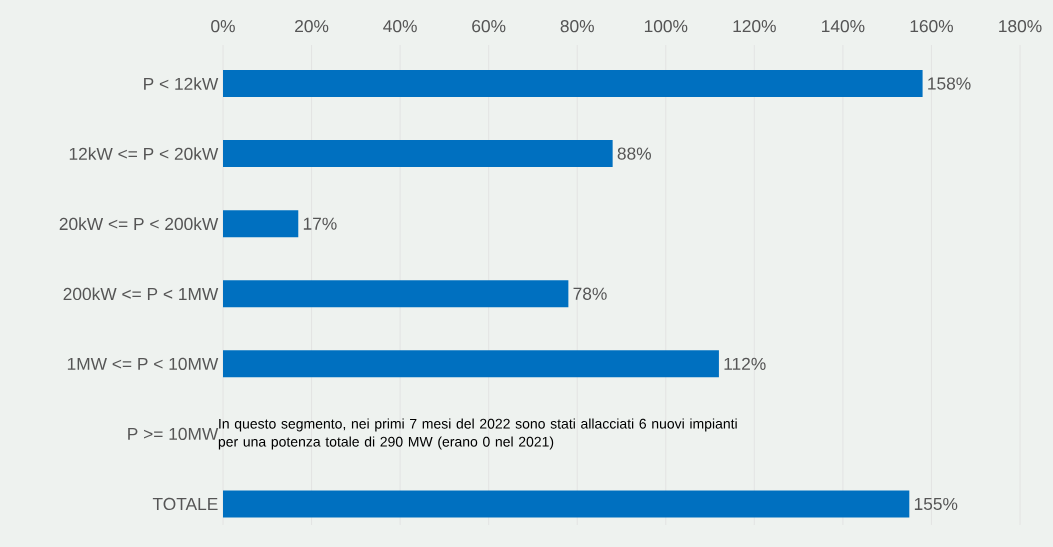 This screenshot has width=1053, height=547. Describe the element at coordinates (312, 26) in the screenshot. I see `x-tick-label: 20%` at that location.